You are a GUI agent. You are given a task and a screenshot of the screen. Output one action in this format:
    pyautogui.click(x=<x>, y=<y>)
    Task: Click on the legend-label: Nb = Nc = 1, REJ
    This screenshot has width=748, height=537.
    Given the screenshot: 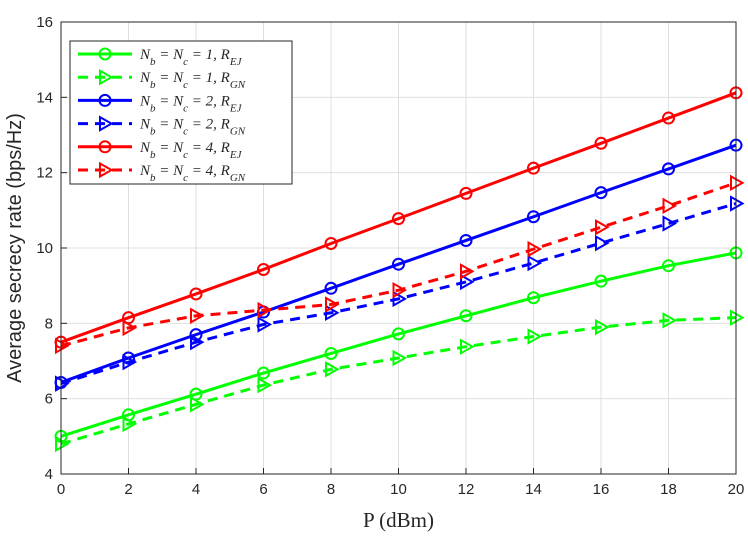 What is the action you would take?
    pyautogui.click(x=191, y=57)
    